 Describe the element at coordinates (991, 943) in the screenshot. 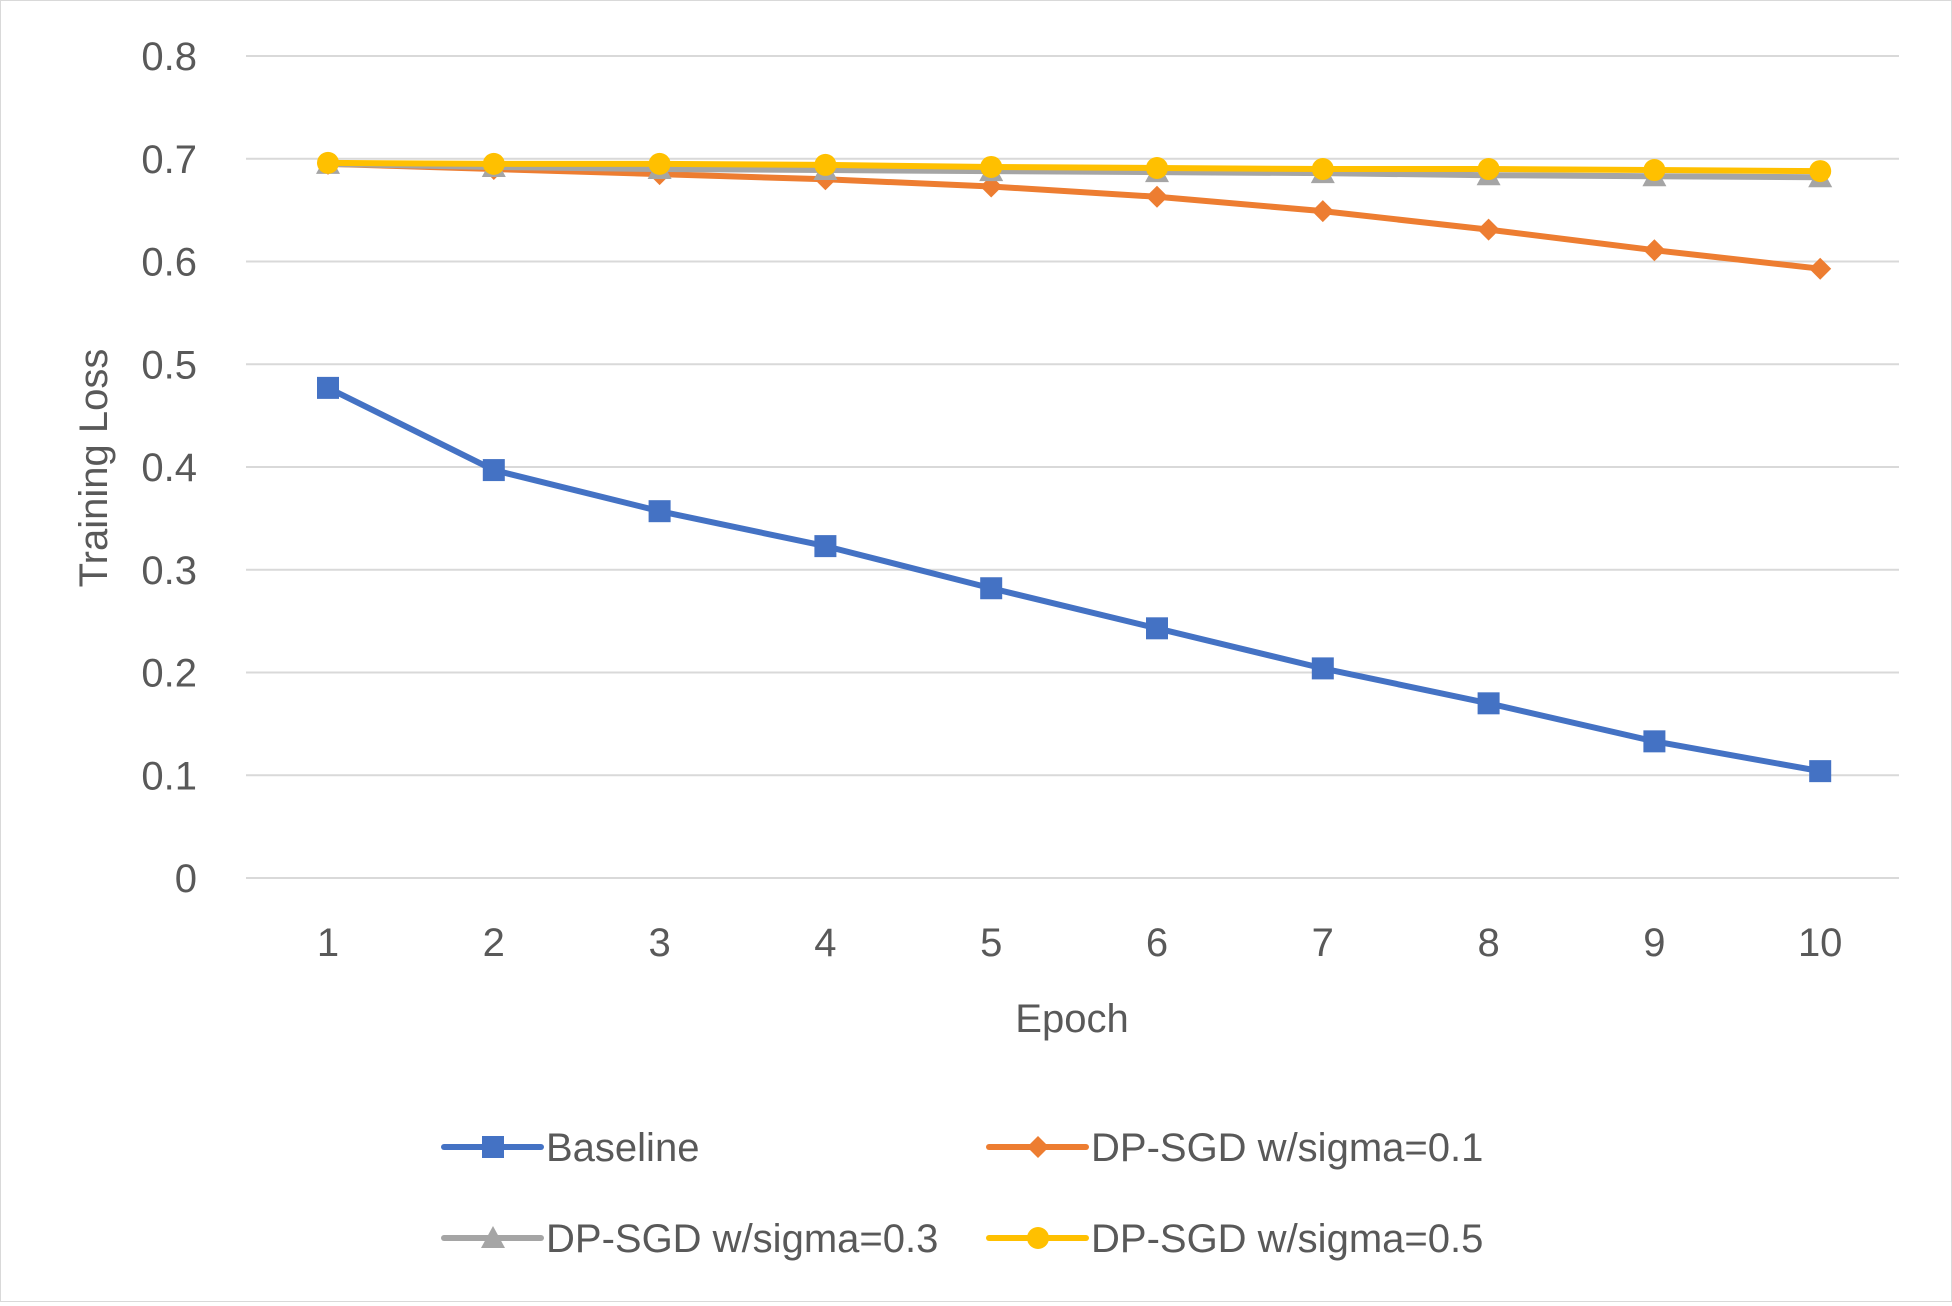

I see `x-tick-label: 5` at that location.